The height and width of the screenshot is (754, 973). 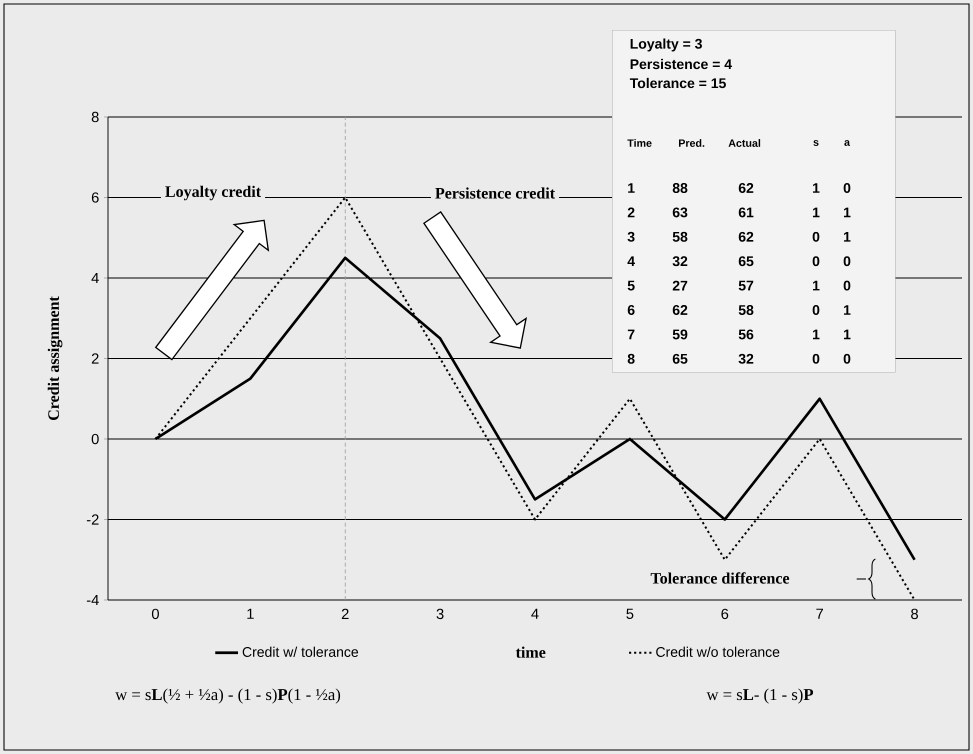 What do you see at coordinates (631, 237) in the screenshot?
I see `annotation: 3` at bounding box center [631, 237].